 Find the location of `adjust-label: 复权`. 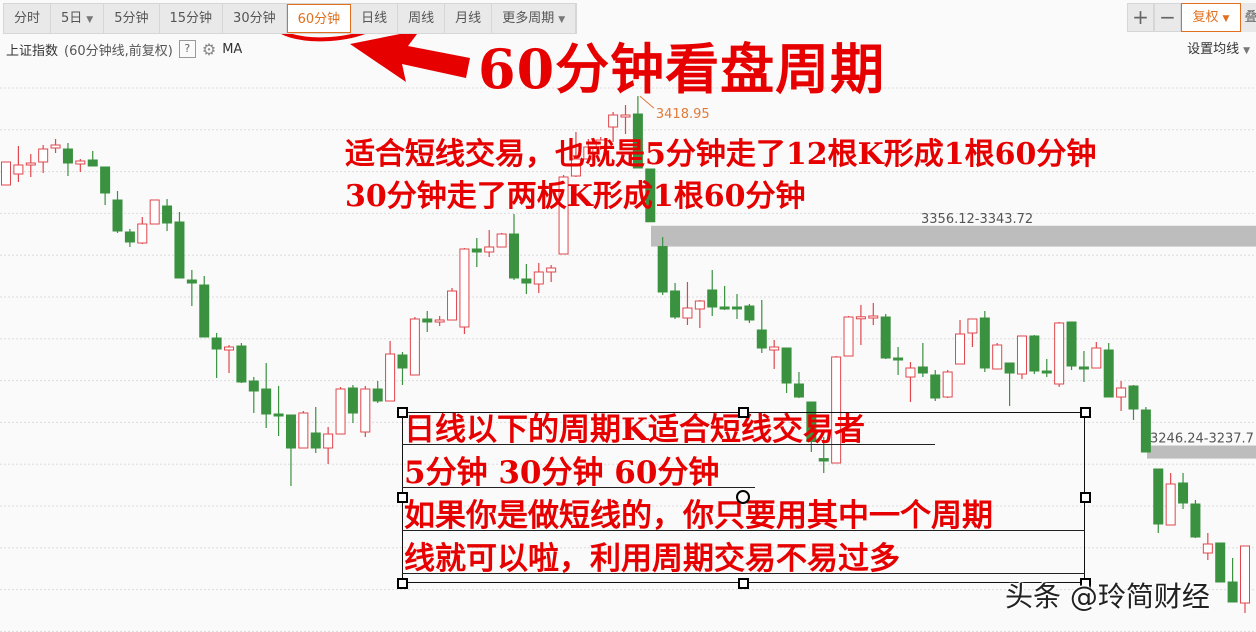

adjust-label: 复权 is located at coordinates (1205, 17).